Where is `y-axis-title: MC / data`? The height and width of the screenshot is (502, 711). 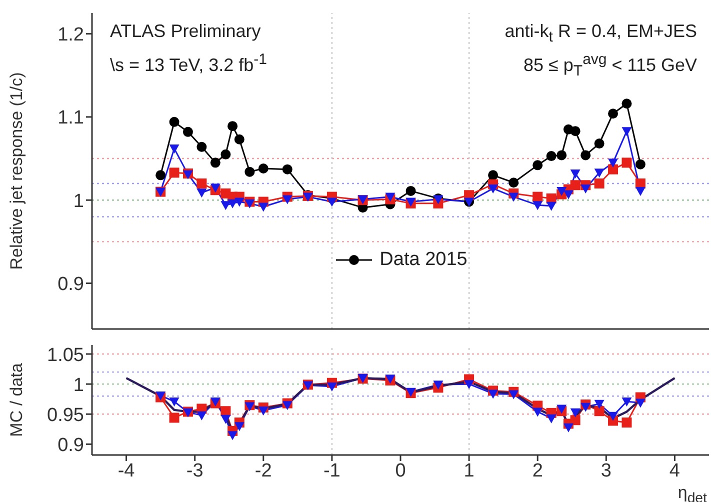
y-axis-title: MC / data is located at coordinates (16, 399).